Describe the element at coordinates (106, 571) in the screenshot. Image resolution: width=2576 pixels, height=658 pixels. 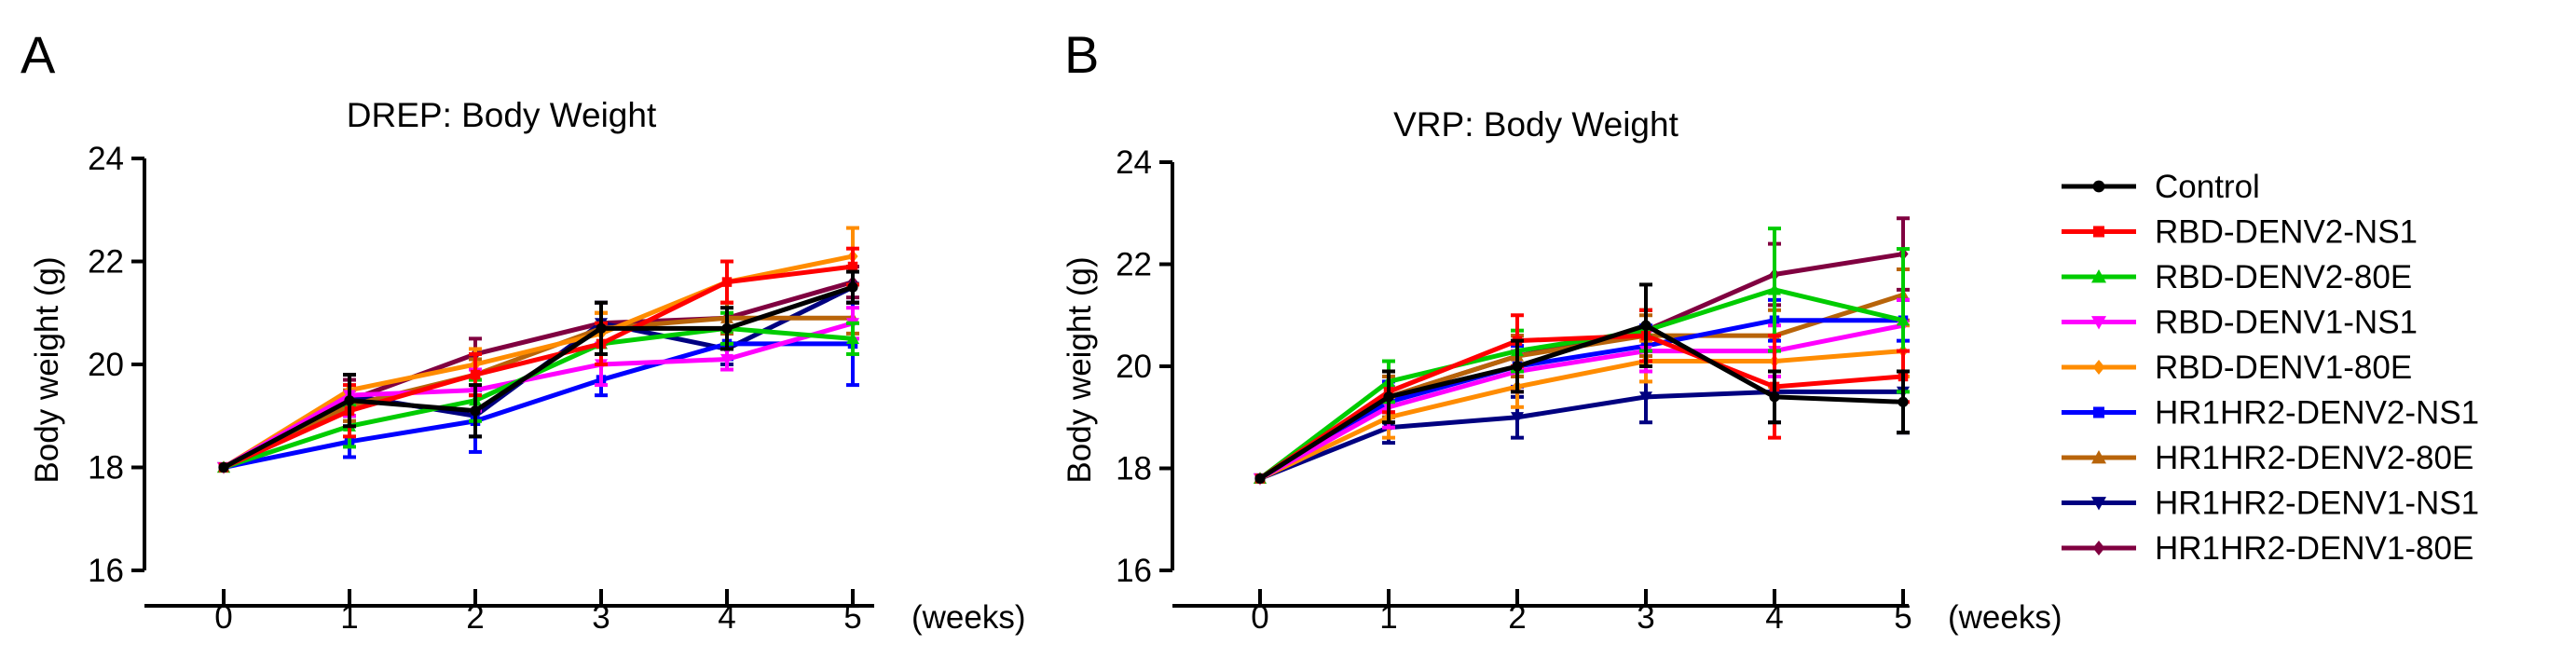
I see `panel-a-y-tick-label: 16` at that location.